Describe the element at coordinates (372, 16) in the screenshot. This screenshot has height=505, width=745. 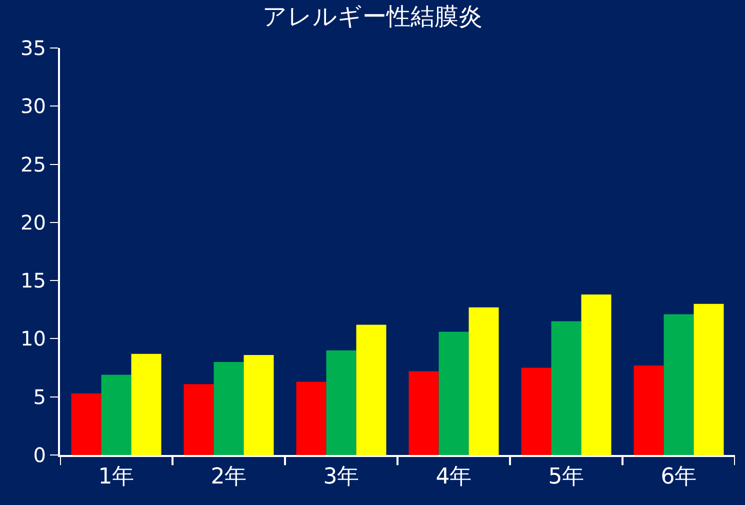
I see `chart-title: アレルギー性結膜炎` at that location.